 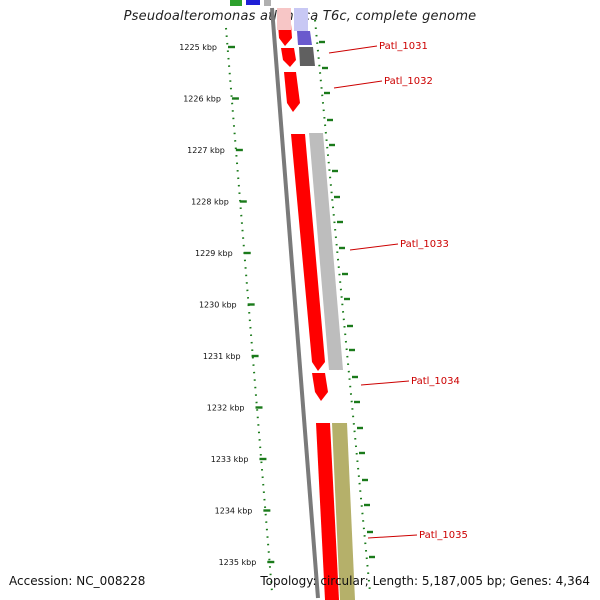 What do you see at coordinates (210, 202) in the screenshot?
I see `ruler-tick-label: 1228 kbp` at bounding box center [210, 202].